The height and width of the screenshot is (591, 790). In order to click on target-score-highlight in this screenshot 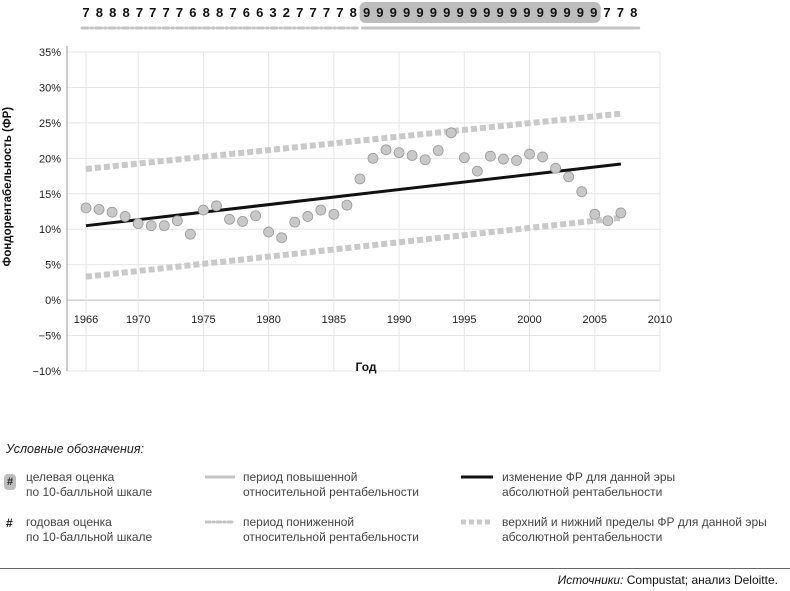, I will do `click(480, 12)`.